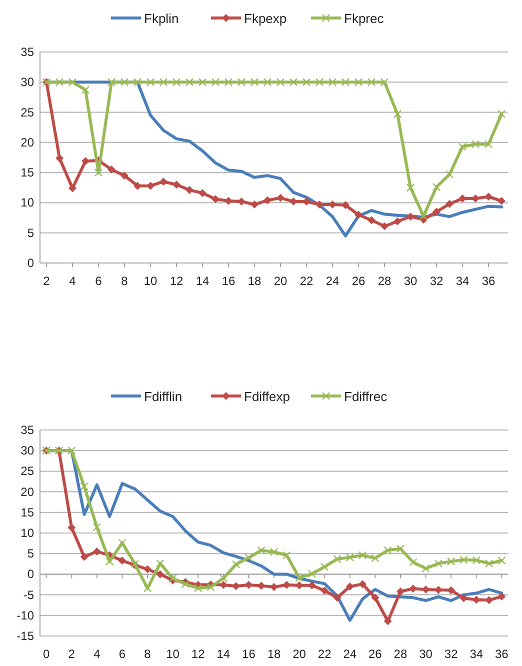 The image size is (522, 666). What do you see at coordinates (364, 18) in the screenshot?
I see `legend-label: Fkprec` at bounding box center [364, 18].